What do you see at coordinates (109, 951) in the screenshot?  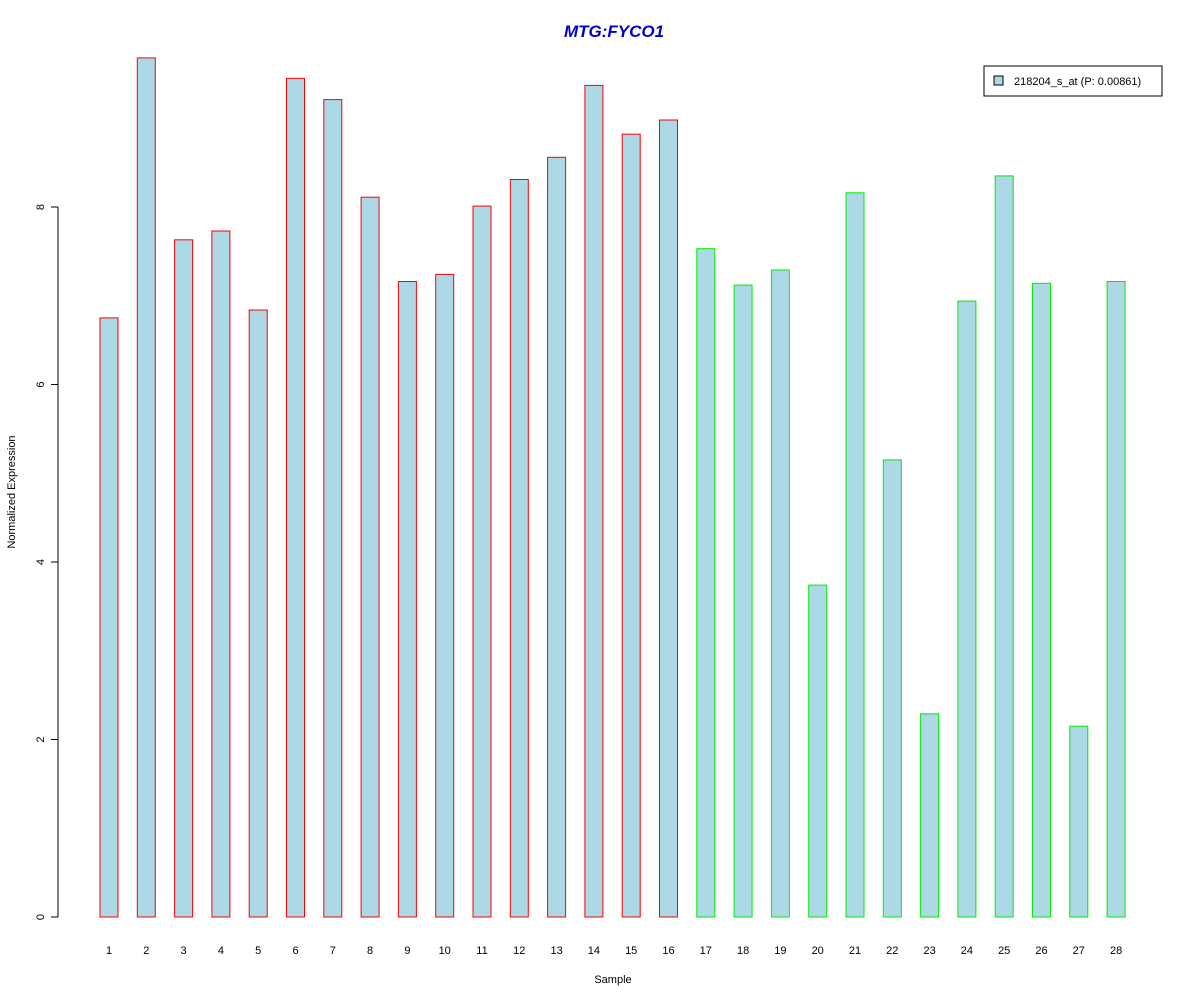 I see `x-tick-label: 1` at bounding box center [109, 951].